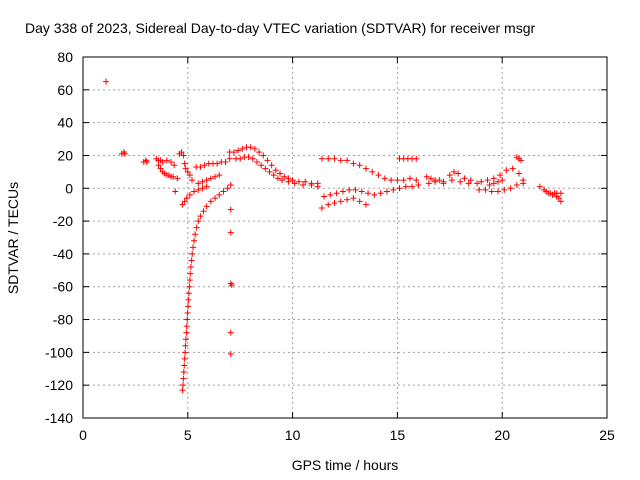  I want to click on y-tick-label: -20, so click(63, 221).